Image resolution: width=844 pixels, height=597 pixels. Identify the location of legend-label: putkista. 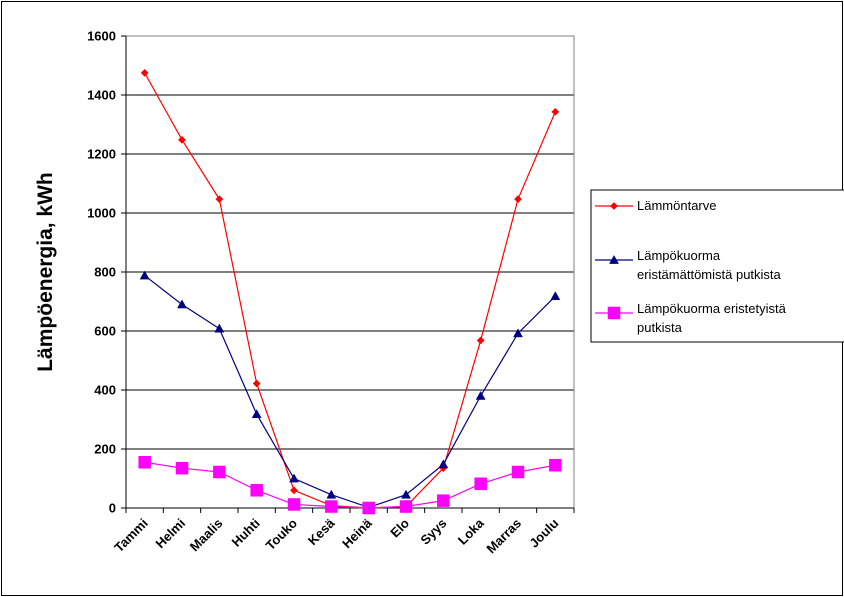
(660, 327).